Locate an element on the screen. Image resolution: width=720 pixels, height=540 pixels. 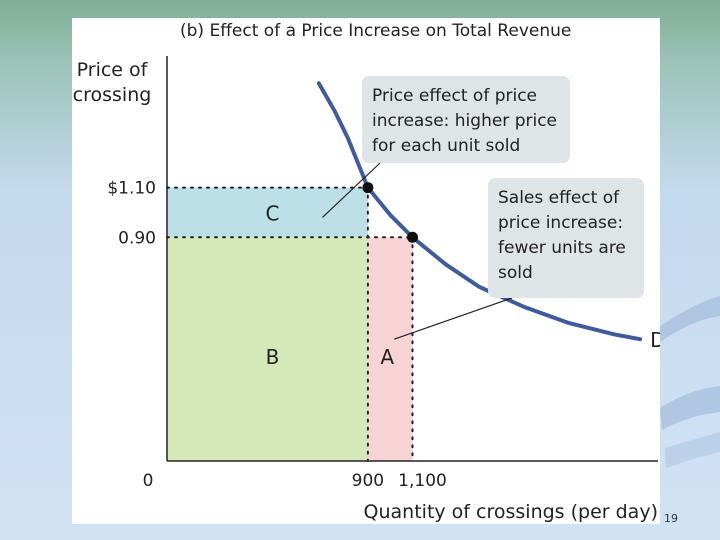
callout-0-line-0: Price effect of price is located at coordinates (454, 96).